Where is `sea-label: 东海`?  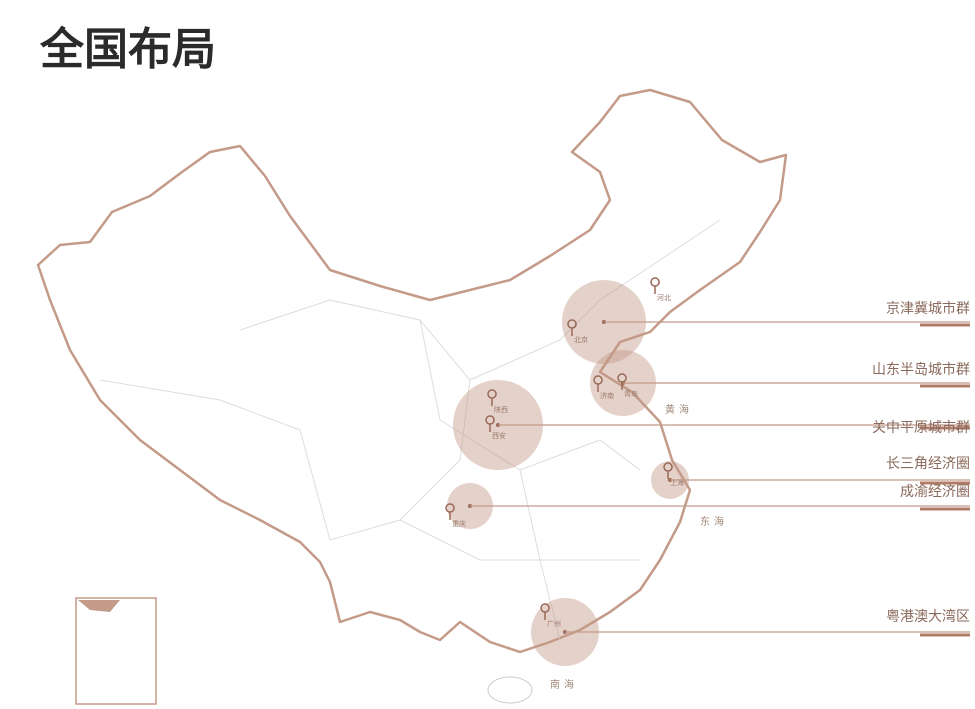 sea-label: 东海 is located at coordinates (714, 521).